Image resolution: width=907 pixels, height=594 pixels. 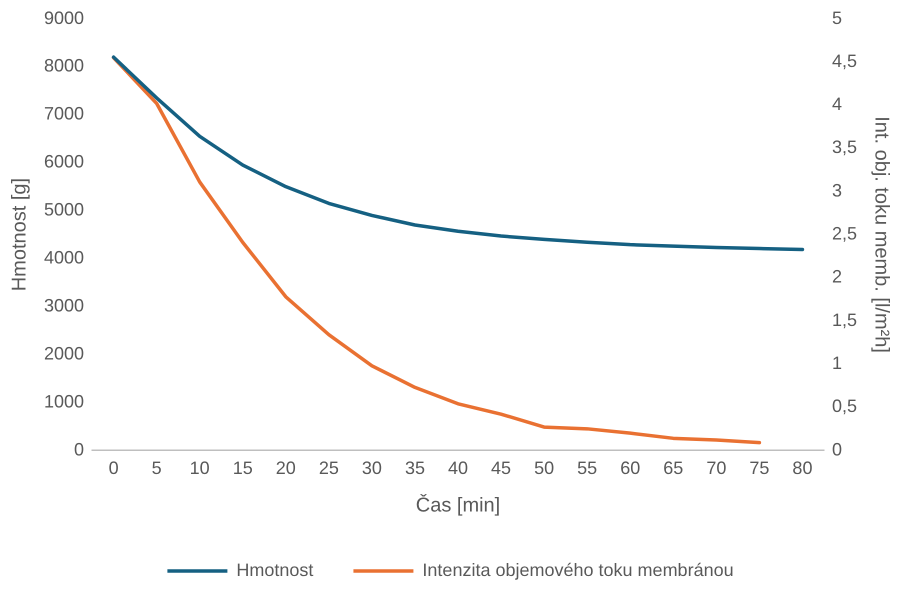 What do you see at coordinates (837, 276) in the screenshot?
I see `y2-tick-label: 2` at bounding box center [837, 276].